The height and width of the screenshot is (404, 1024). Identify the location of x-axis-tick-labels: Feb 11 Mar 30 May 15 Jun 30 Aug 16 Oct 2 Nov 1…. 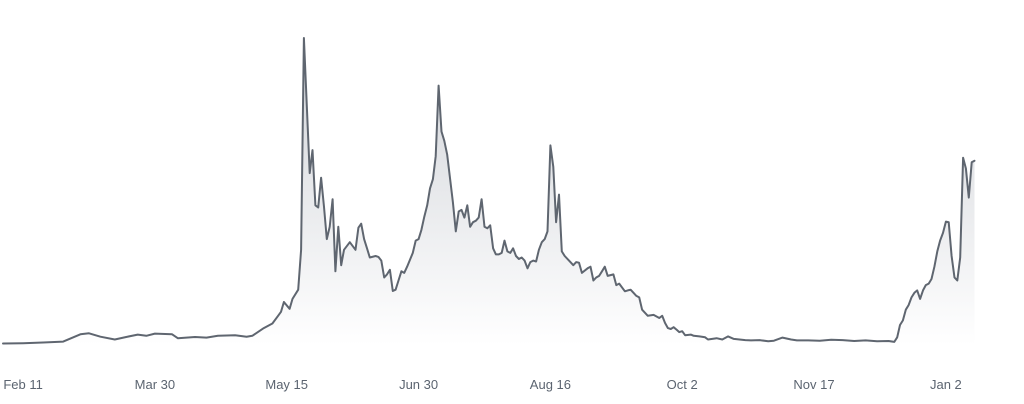
(482, 384).